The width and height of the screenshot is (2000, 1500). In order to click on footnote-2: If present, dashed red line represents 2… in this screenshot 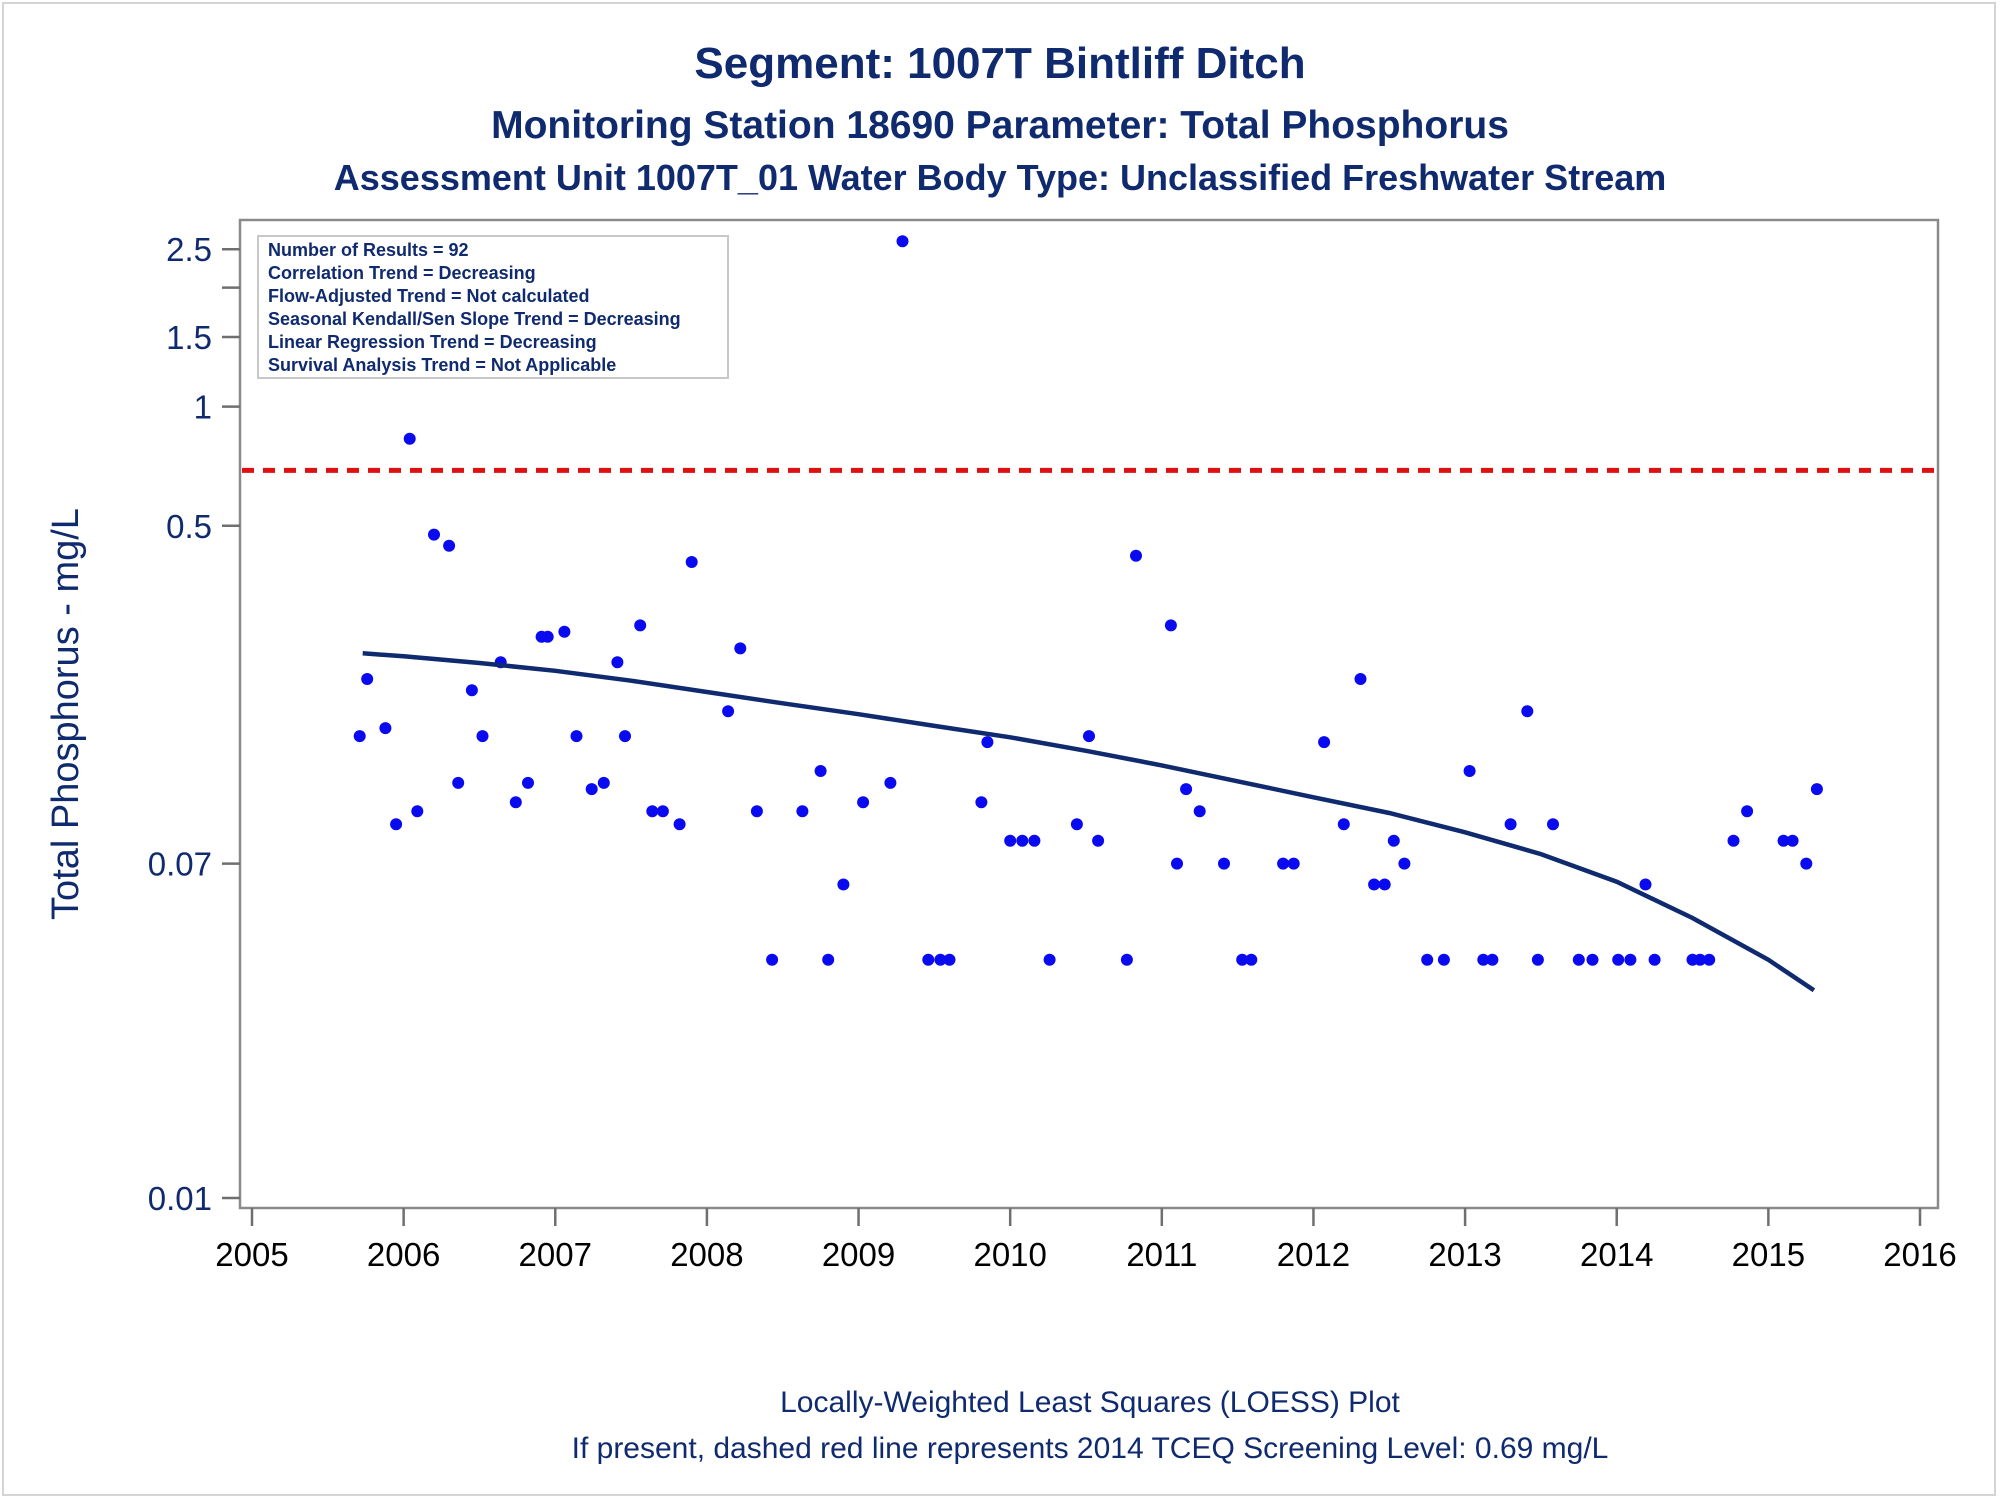, I will do `click(1090, 1448)`.